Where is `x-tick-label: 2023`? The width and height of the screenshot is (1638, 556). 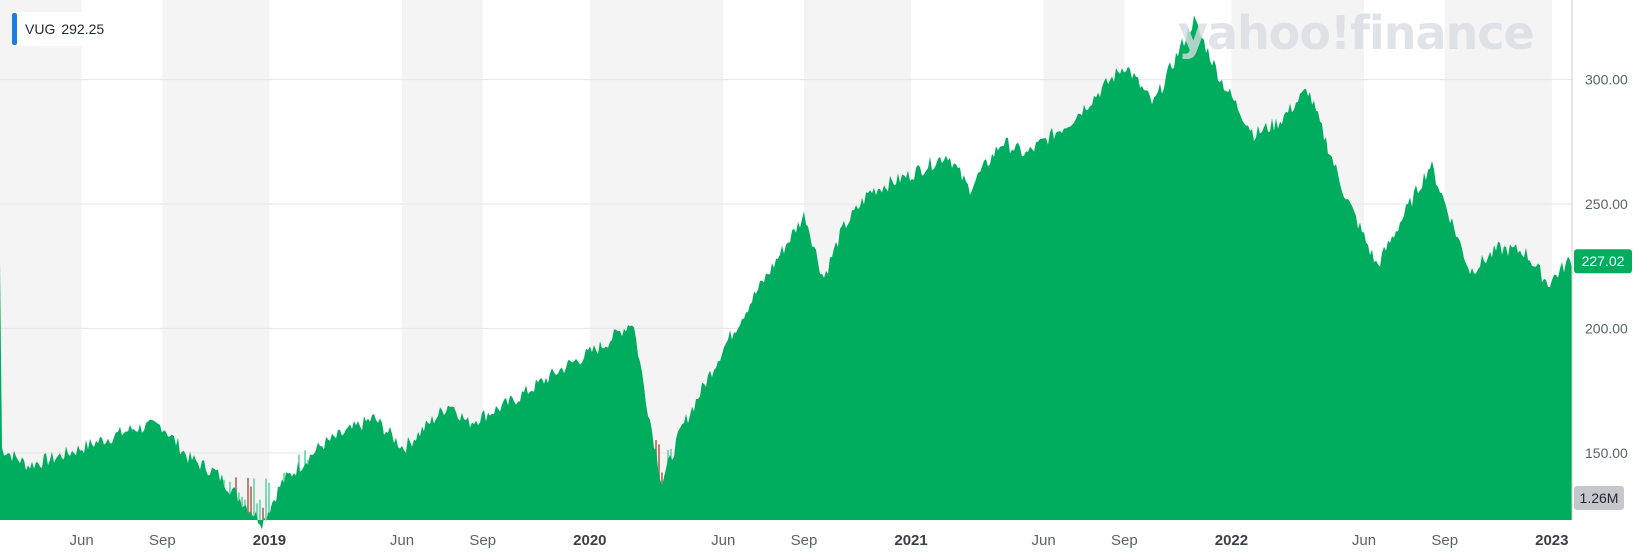
x-tick-label: 2023 is located at coordinates (1551, 540).